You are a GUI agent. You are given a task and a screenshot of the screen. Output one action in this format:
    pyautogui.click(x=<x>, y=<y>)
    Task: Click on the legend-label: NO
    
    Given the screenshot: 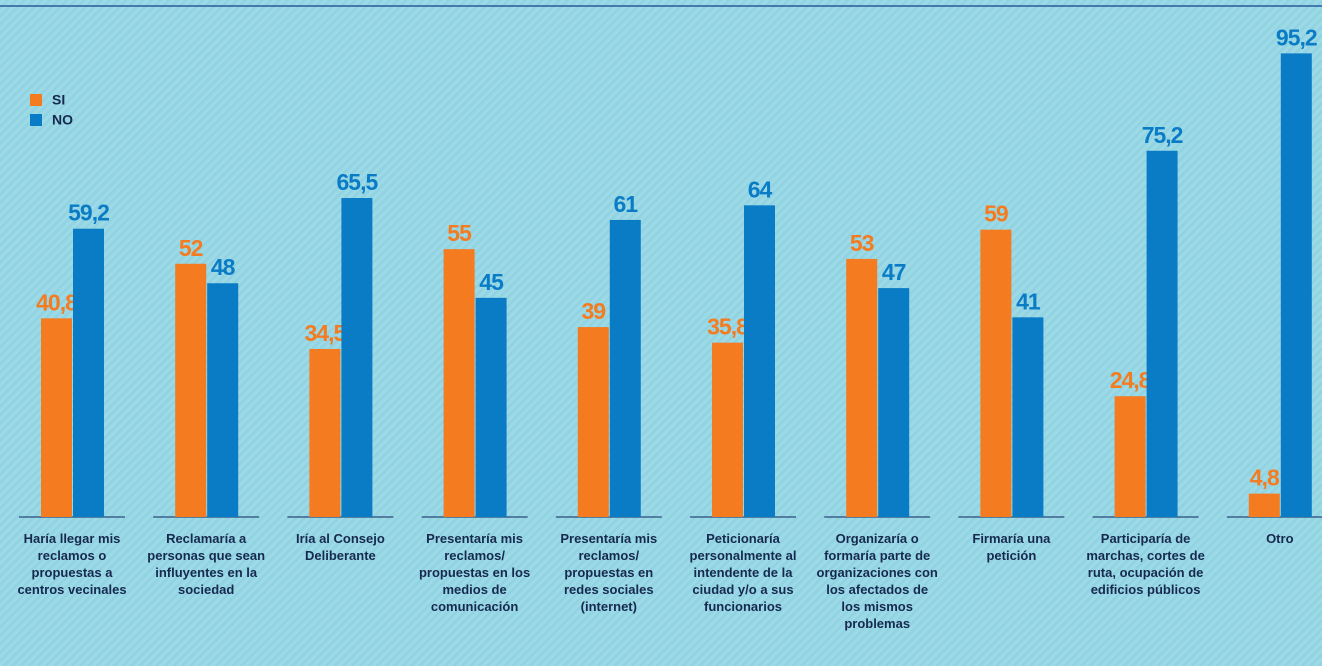 What is the action you would take?
    pyautogui.click(x=62, y=120)
    